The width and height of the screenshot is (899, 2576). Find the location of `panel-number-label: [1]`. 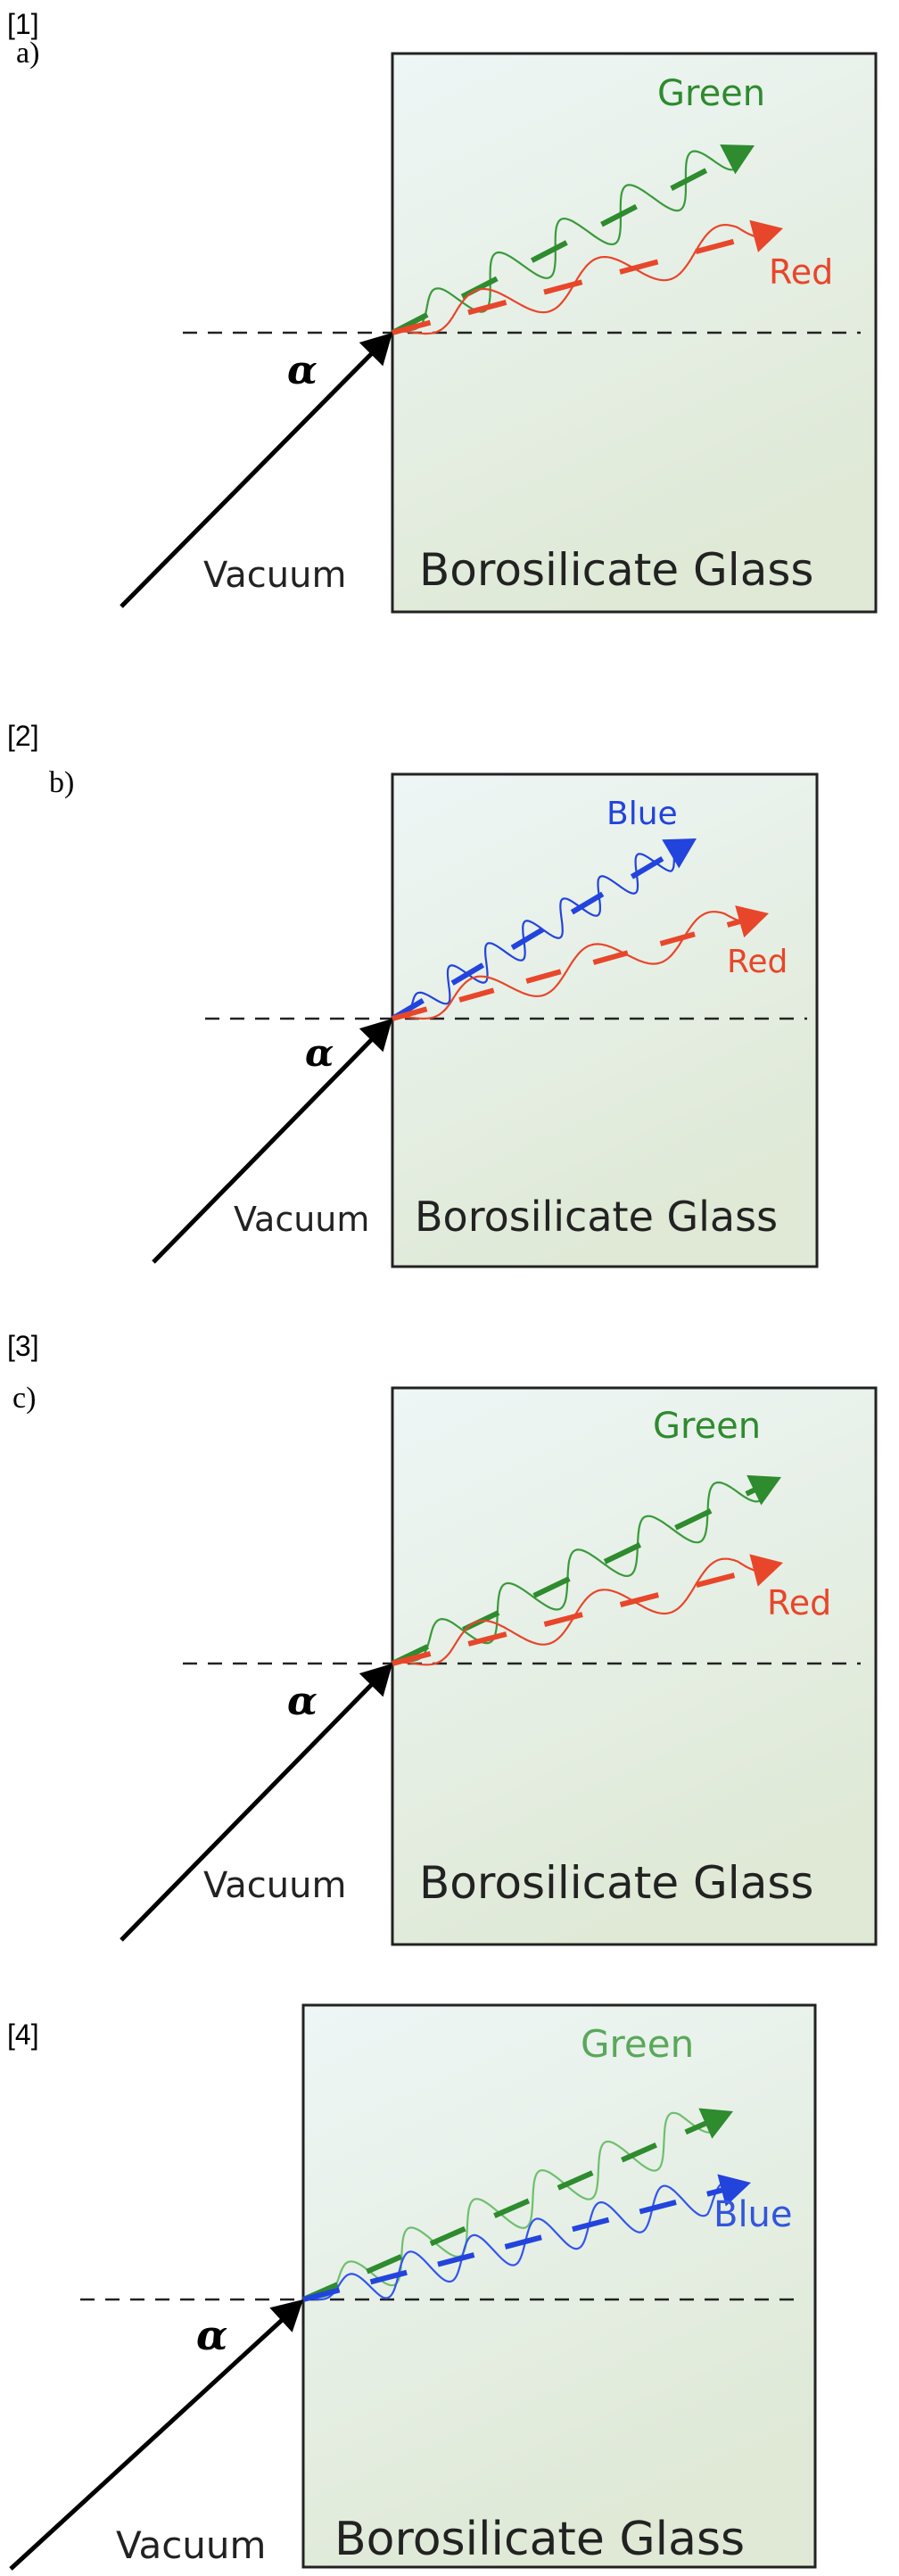

panel-number-label: [1] is located at coordinates (23, 24).